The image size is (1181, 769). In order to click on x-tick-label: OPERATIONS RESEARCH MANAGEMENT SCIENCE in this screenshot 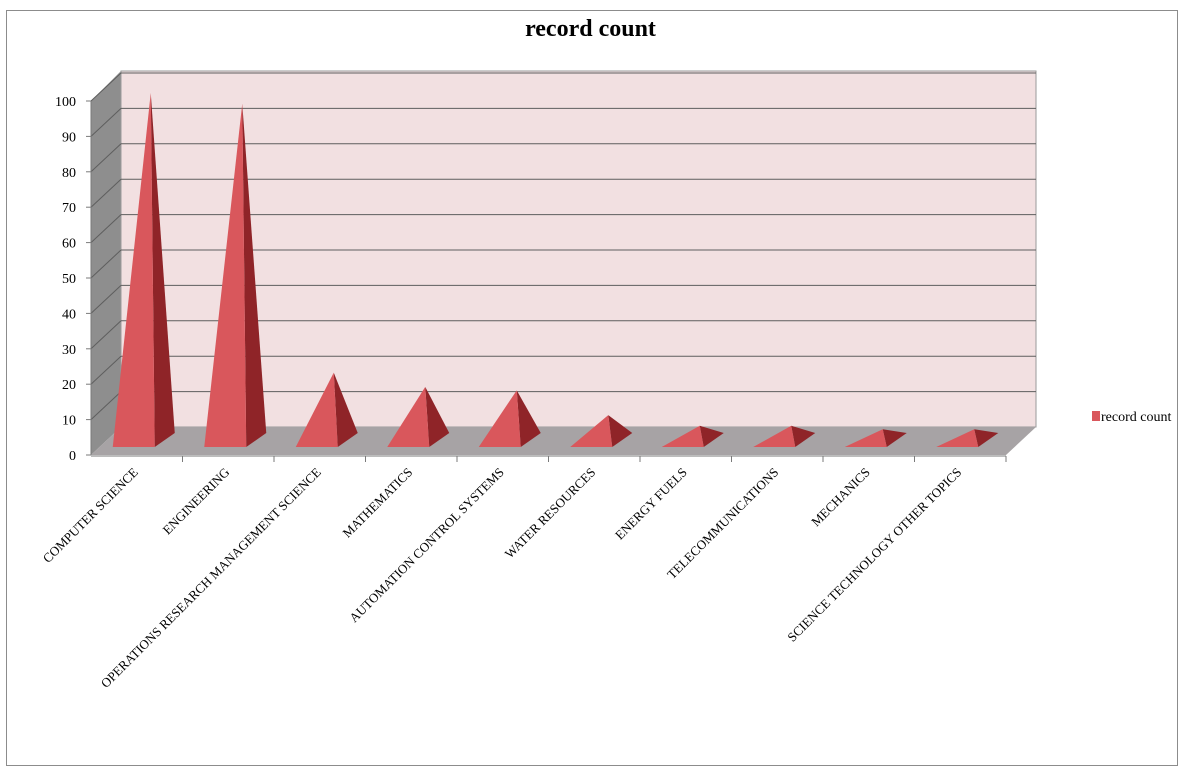, I will do `click(211, 577)`.